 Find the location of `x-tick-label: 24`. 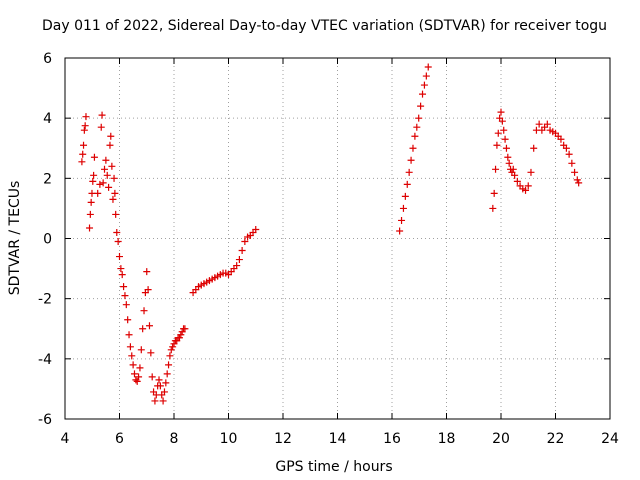

x-tick-label: 24 is located at coordinates (610, 439).